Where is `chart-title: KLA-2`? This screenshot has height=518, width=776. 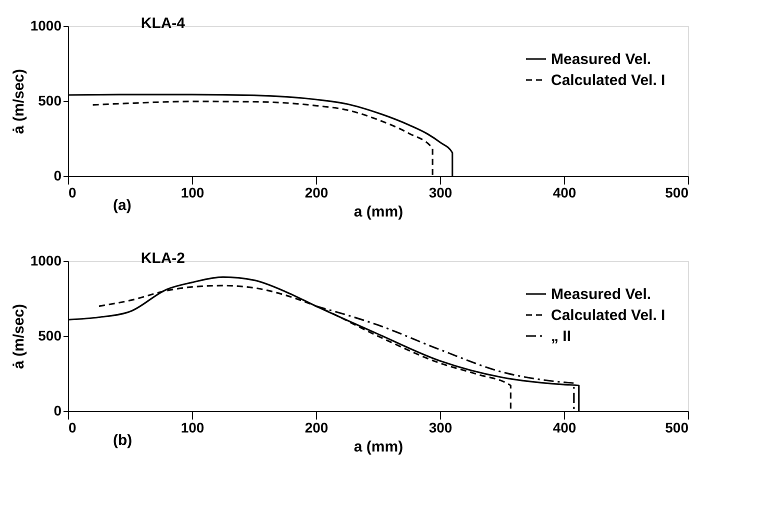 chart-title: KLA-2 is located at coordinates (163, 258).